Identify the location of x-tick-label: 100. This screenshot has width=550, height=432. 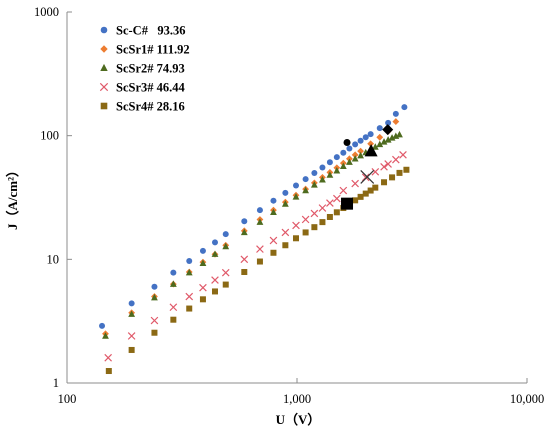
(67, 399).